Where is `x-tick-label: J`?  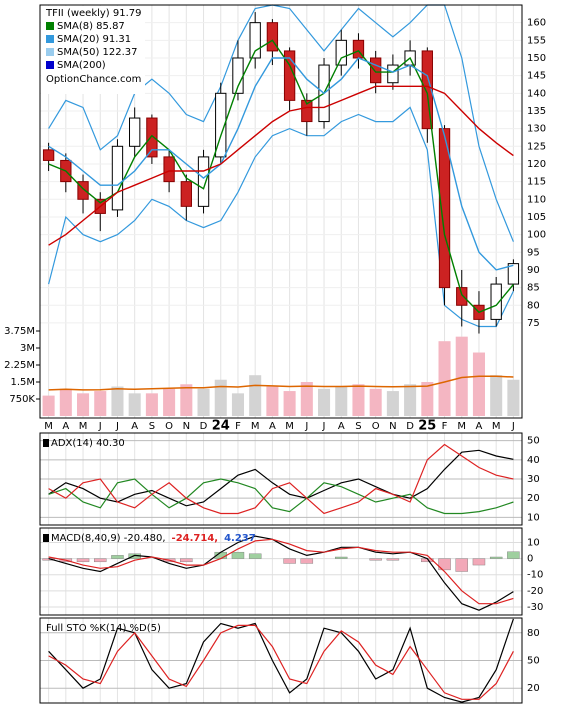 x-tick-label: J is located at coordinates (513, 426).